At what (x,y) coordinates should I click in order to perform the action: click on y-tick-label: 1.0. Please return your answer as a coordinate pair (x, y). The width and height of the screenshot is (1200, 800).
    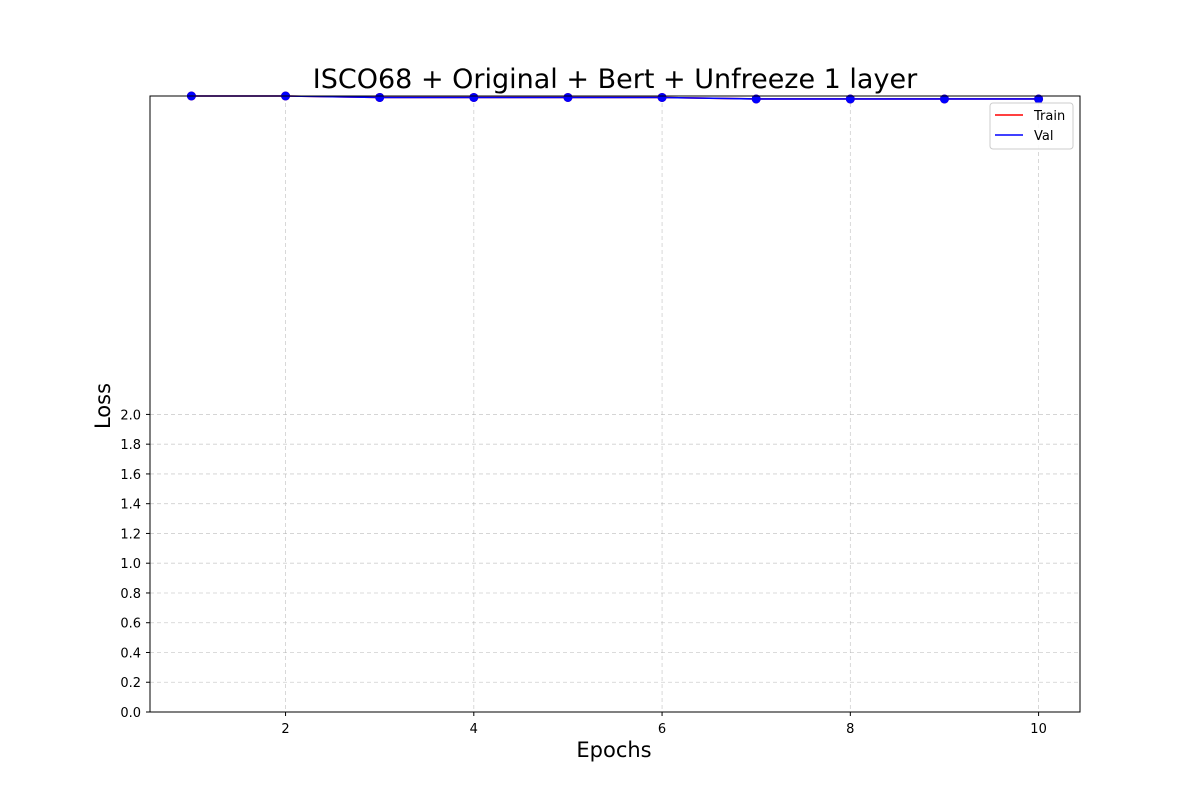
    Looking at the image, I should click on (130, 564).